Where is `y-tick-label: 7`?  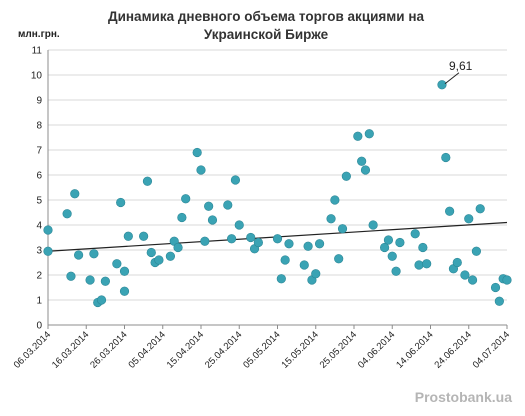 y-tick-label: 7 is located at coordinates (39, 151).